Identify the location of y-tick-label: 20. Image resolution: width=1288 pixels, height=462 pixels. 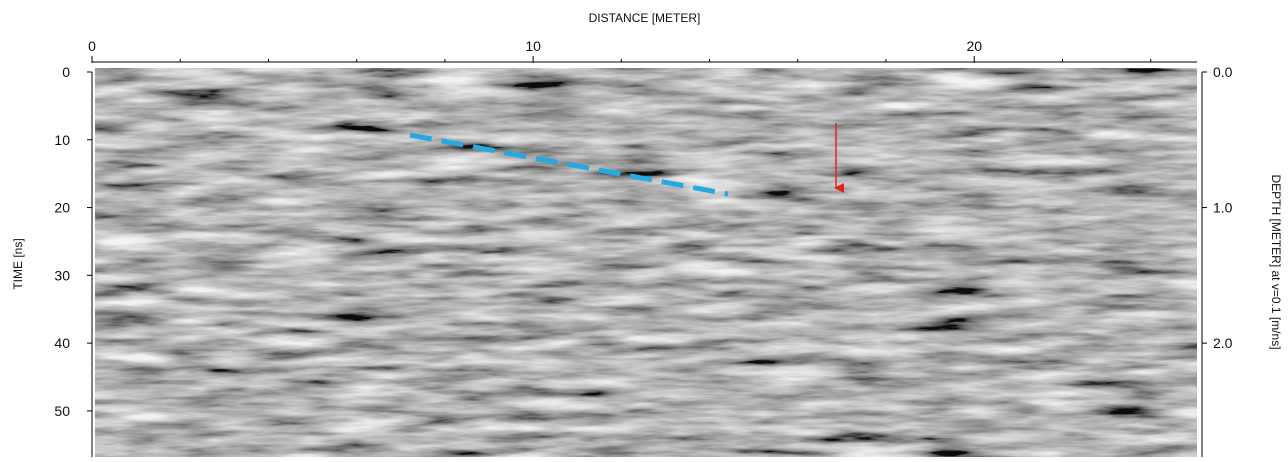
(62, 208).